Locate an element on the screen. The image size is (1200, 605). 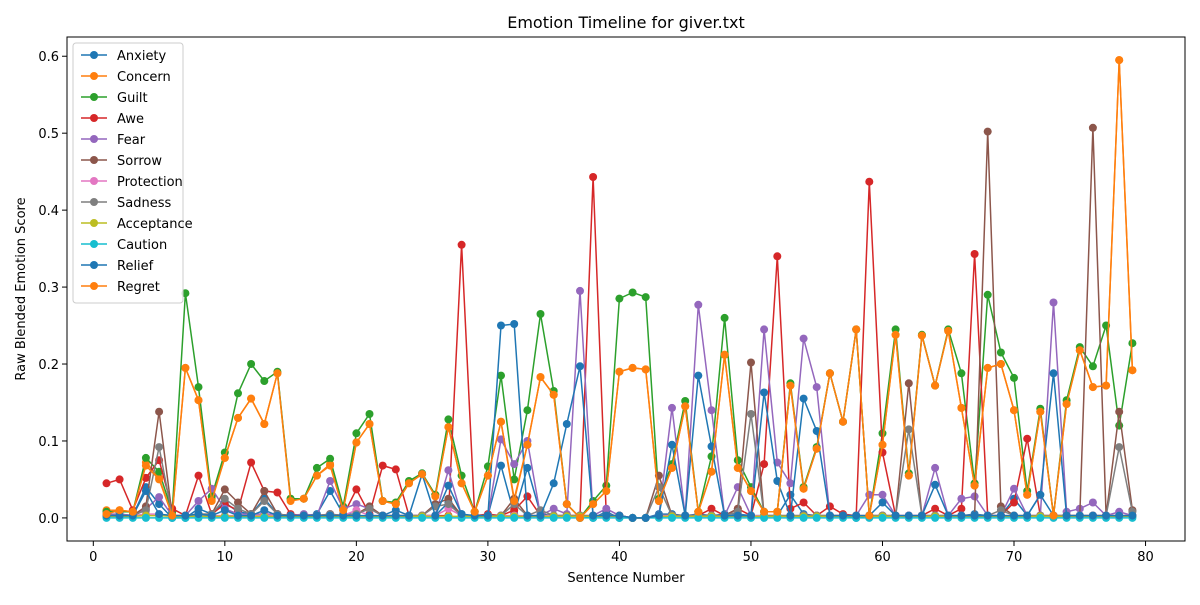
x-tick-label: 20 is located at coordinates (356, 557).